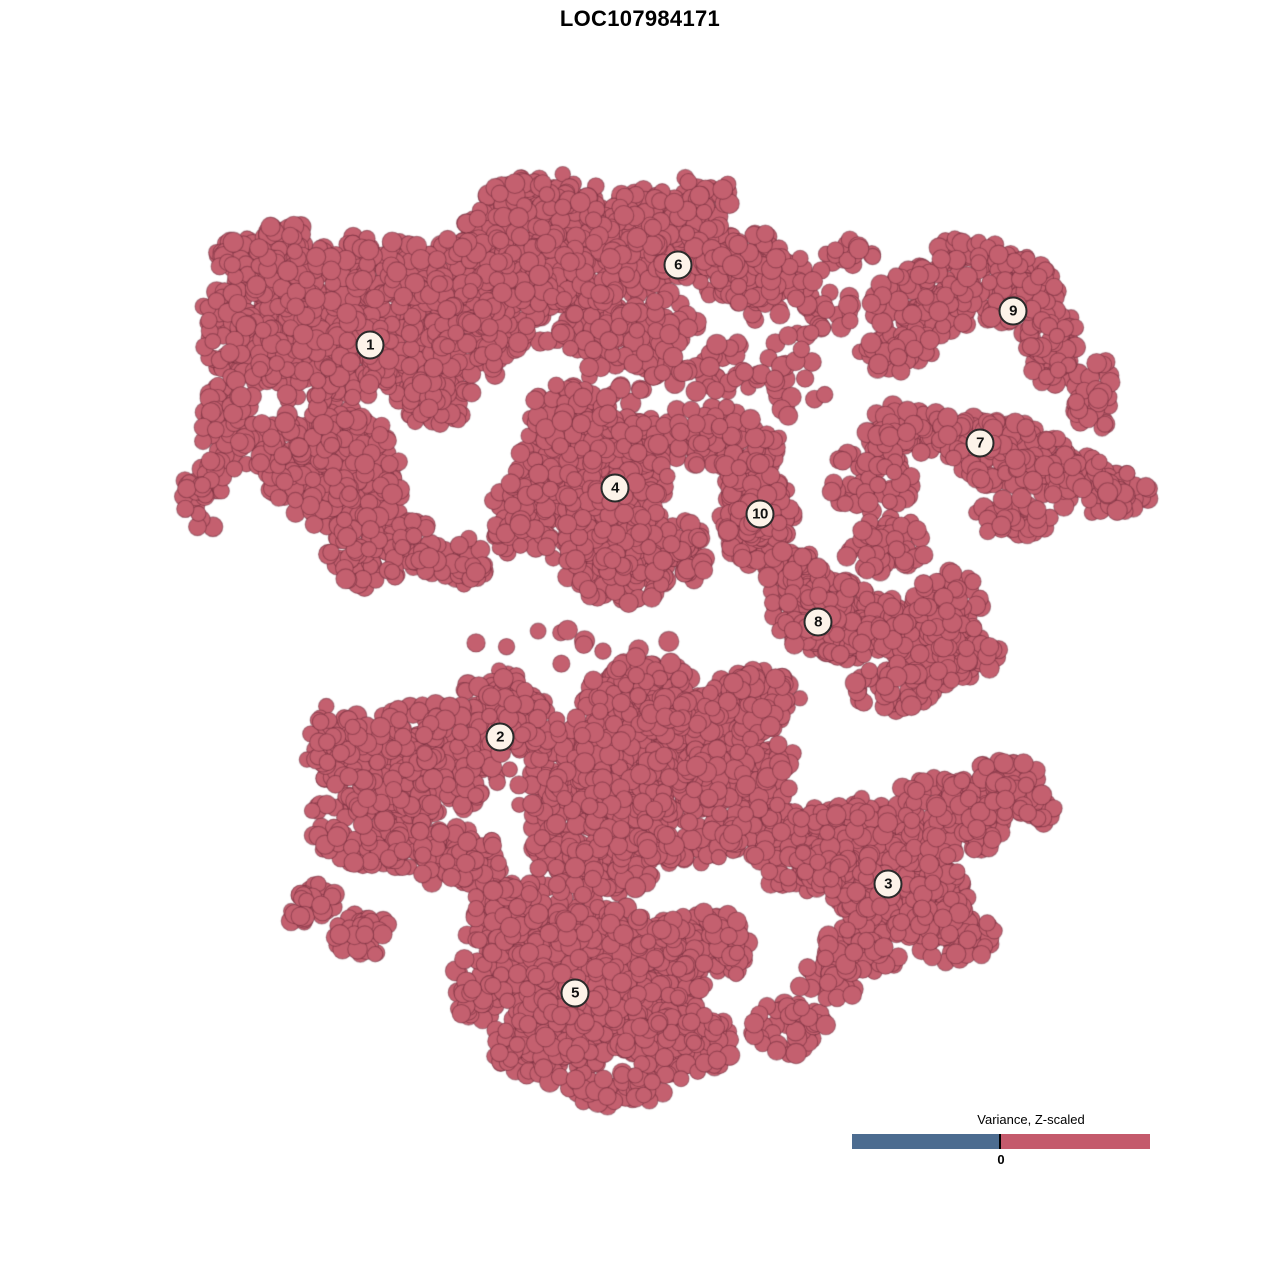 Image resolution: width=1280 pixels, height=1280 pixels. Describe the element at coordinates (370, 345) in the screenshot. I see `cluster-label: 1` at that location.